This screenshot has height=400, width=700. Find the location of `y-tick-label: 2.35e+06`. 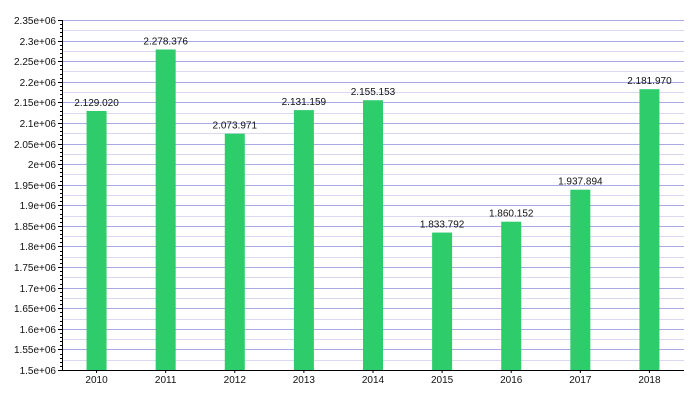

y-tick-label: 2.35e+06 is located at coordinates (35, 21).